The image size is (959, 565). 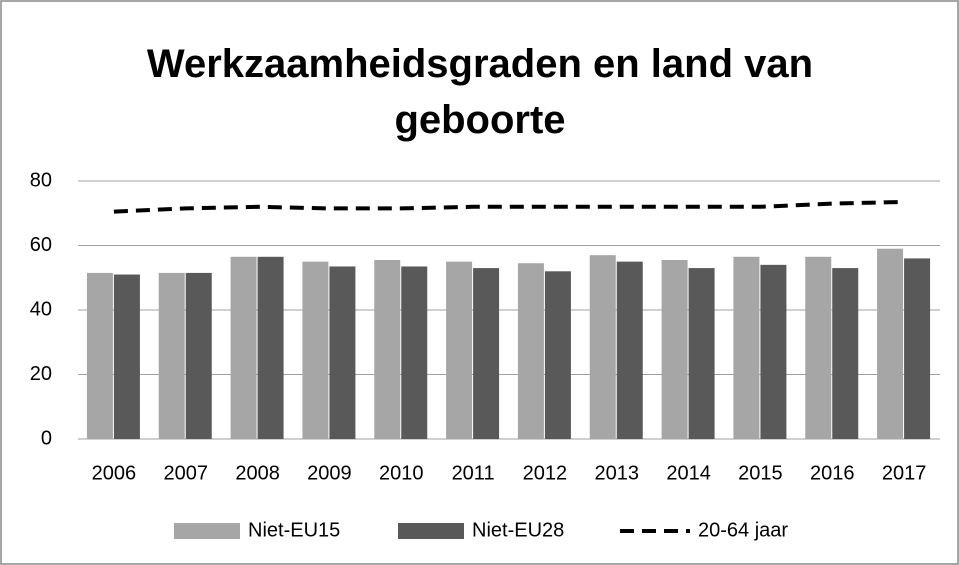 I want to click on x-tick-label: 2013, so click(x=617, y=473).